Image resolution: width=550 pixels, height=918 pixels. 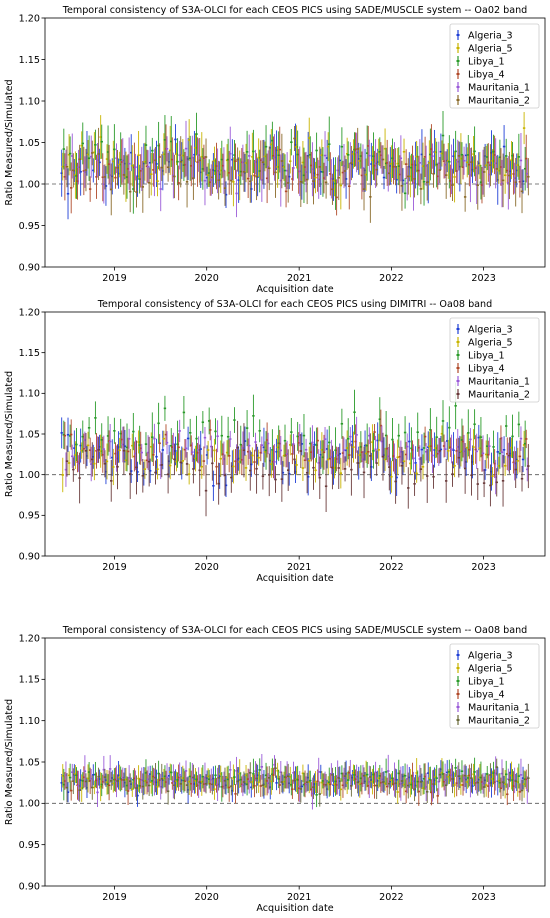 What do you see at coordinates (29, 434) in the screenshot?
I see `y-tick-label: 1.05` at bounding box center [29, 434].